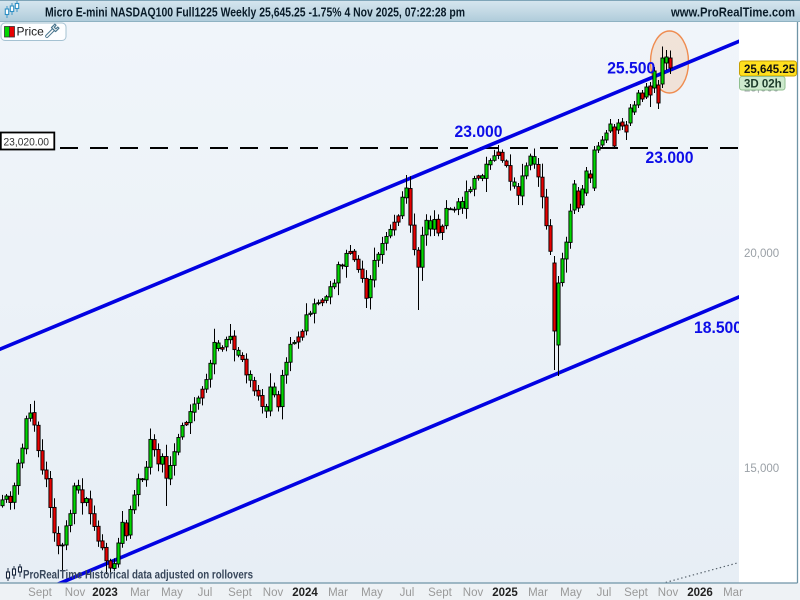 This screenshot has width=800, height=600. Describe the element at coordinates (700, 593) in the screenshot. I see `svg-text: 2026` at that location.